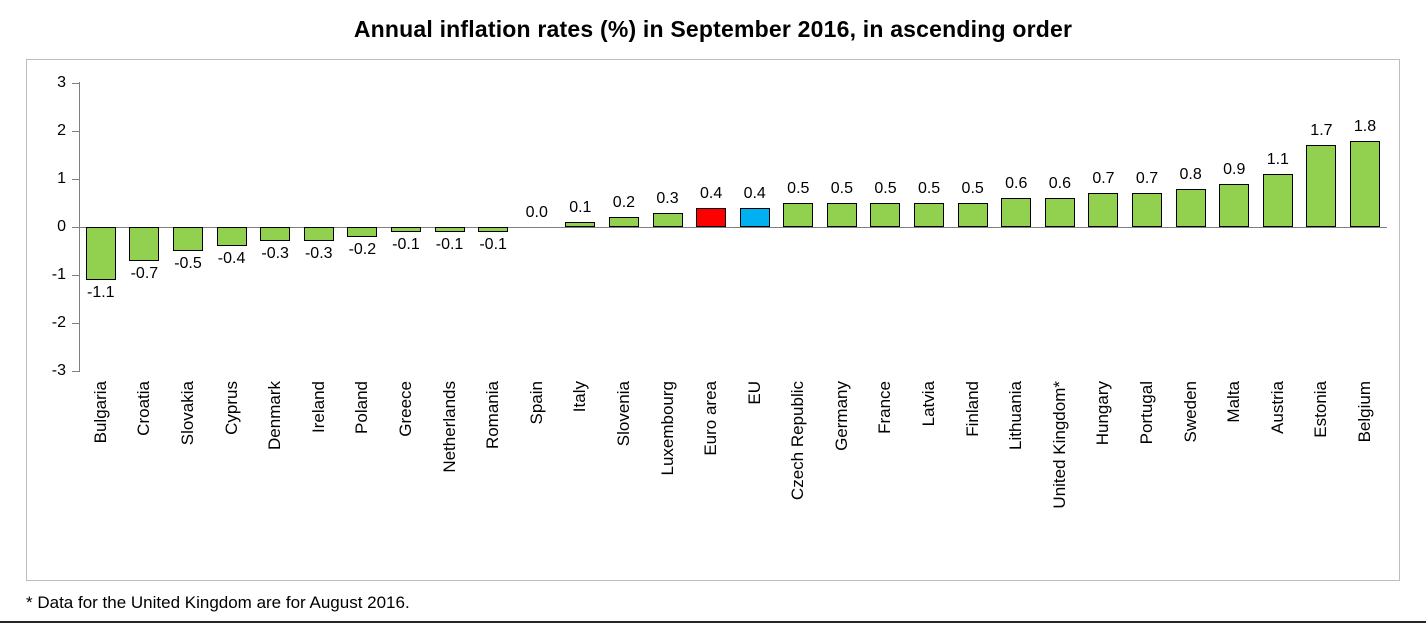 The image size is (1426, 630). Describe the element at coordinates (493, 329) in the screenshot. I see `bar-column-romania: -0.1 Romania` at that location.